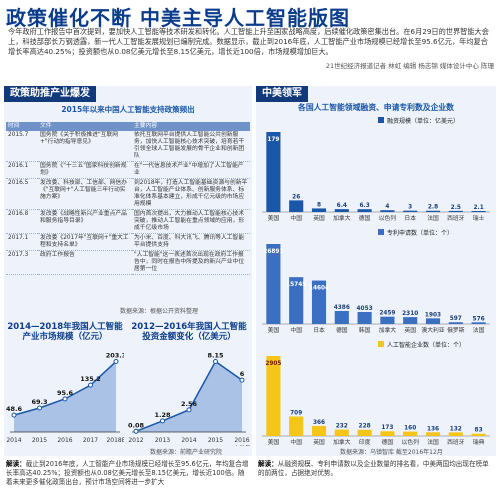 The height and width of the screenshot is (491, 500). I want to click on data-label: 4053, so click(365, 309).